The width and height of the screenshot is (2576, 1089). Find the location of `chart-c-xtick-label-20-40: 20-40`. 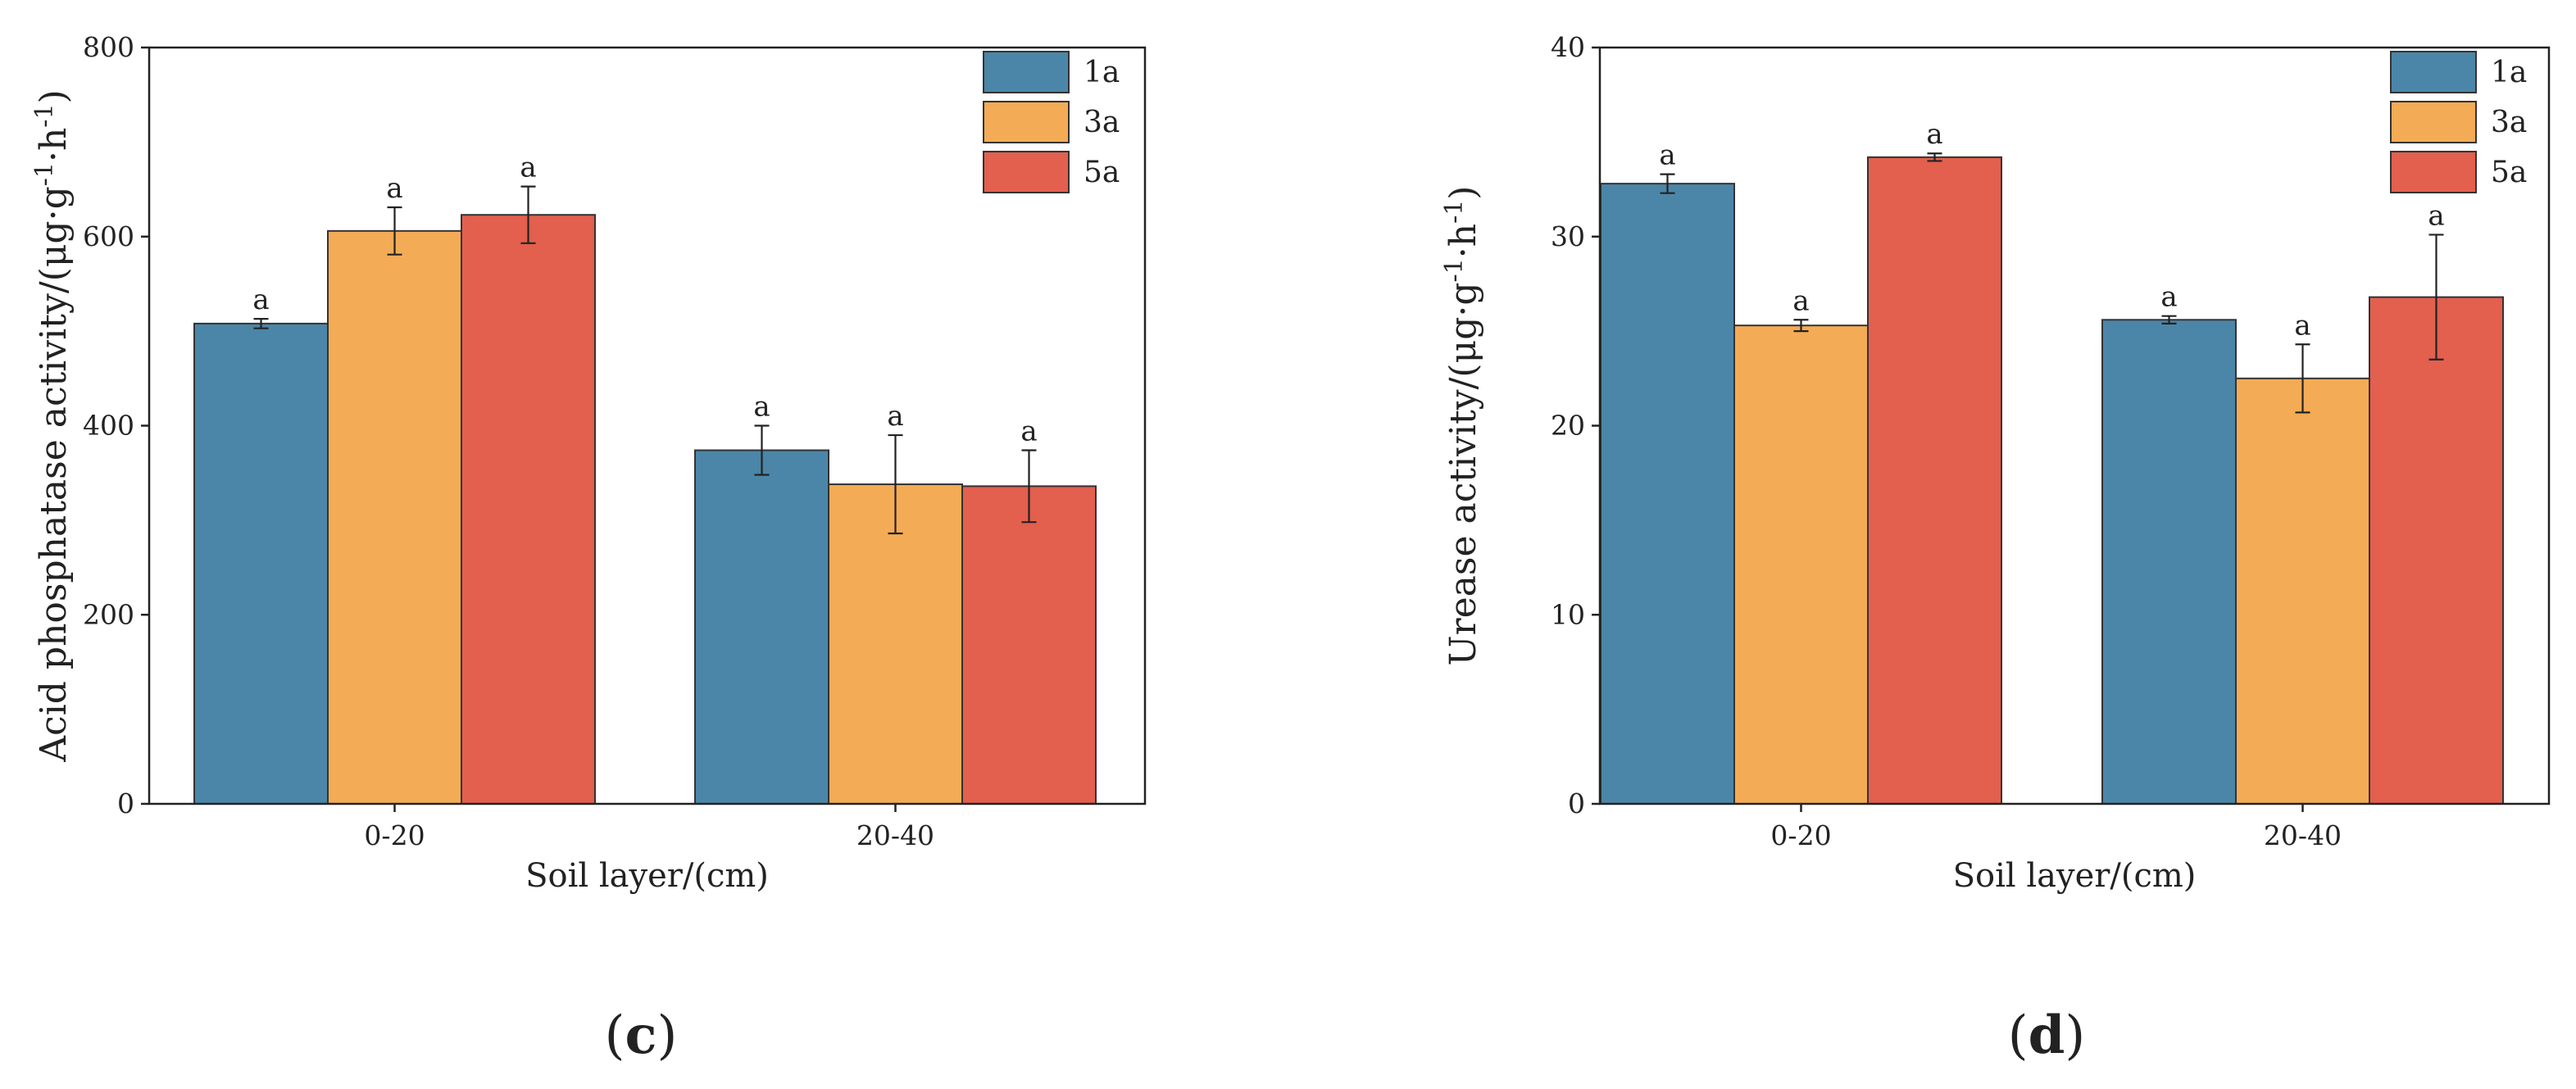

chart-c-xtick-label-20-40: 20-40 is located at coordinates (895, 835).